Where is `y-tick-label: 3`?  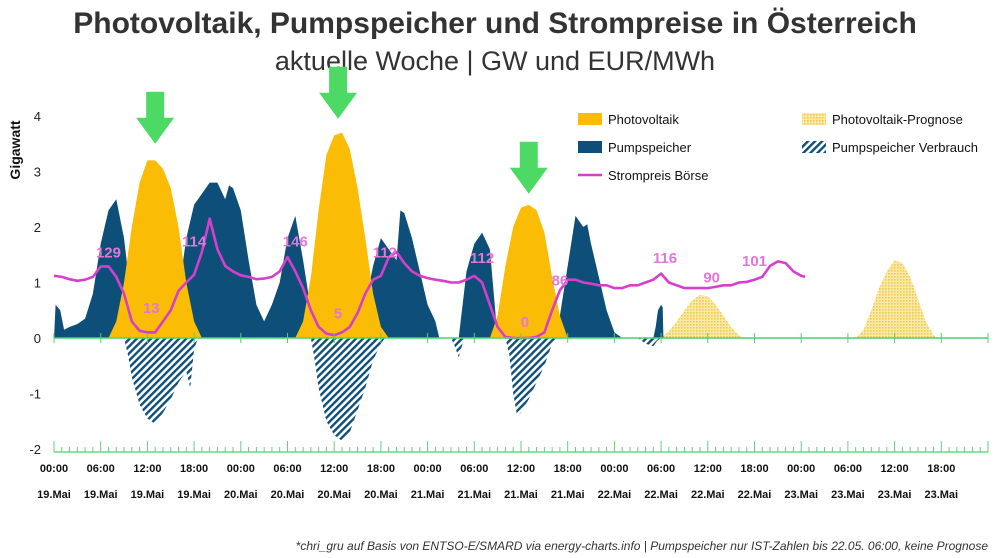 y-tick-label: 3 is located at coordinates (37, 172).